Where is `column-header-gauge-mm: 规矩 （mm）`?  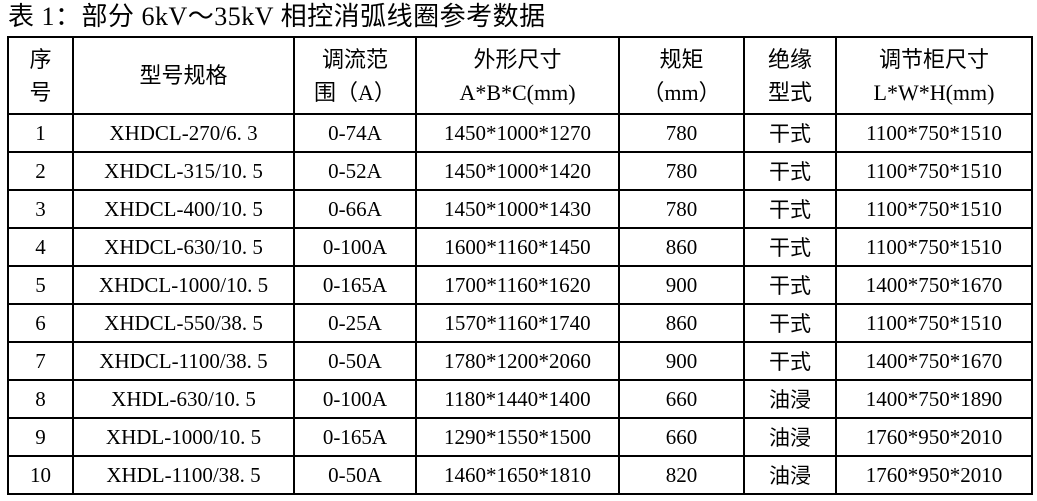
column-header-gauge-mm: 规矩 （mm） is located at coordinates (681, 75).